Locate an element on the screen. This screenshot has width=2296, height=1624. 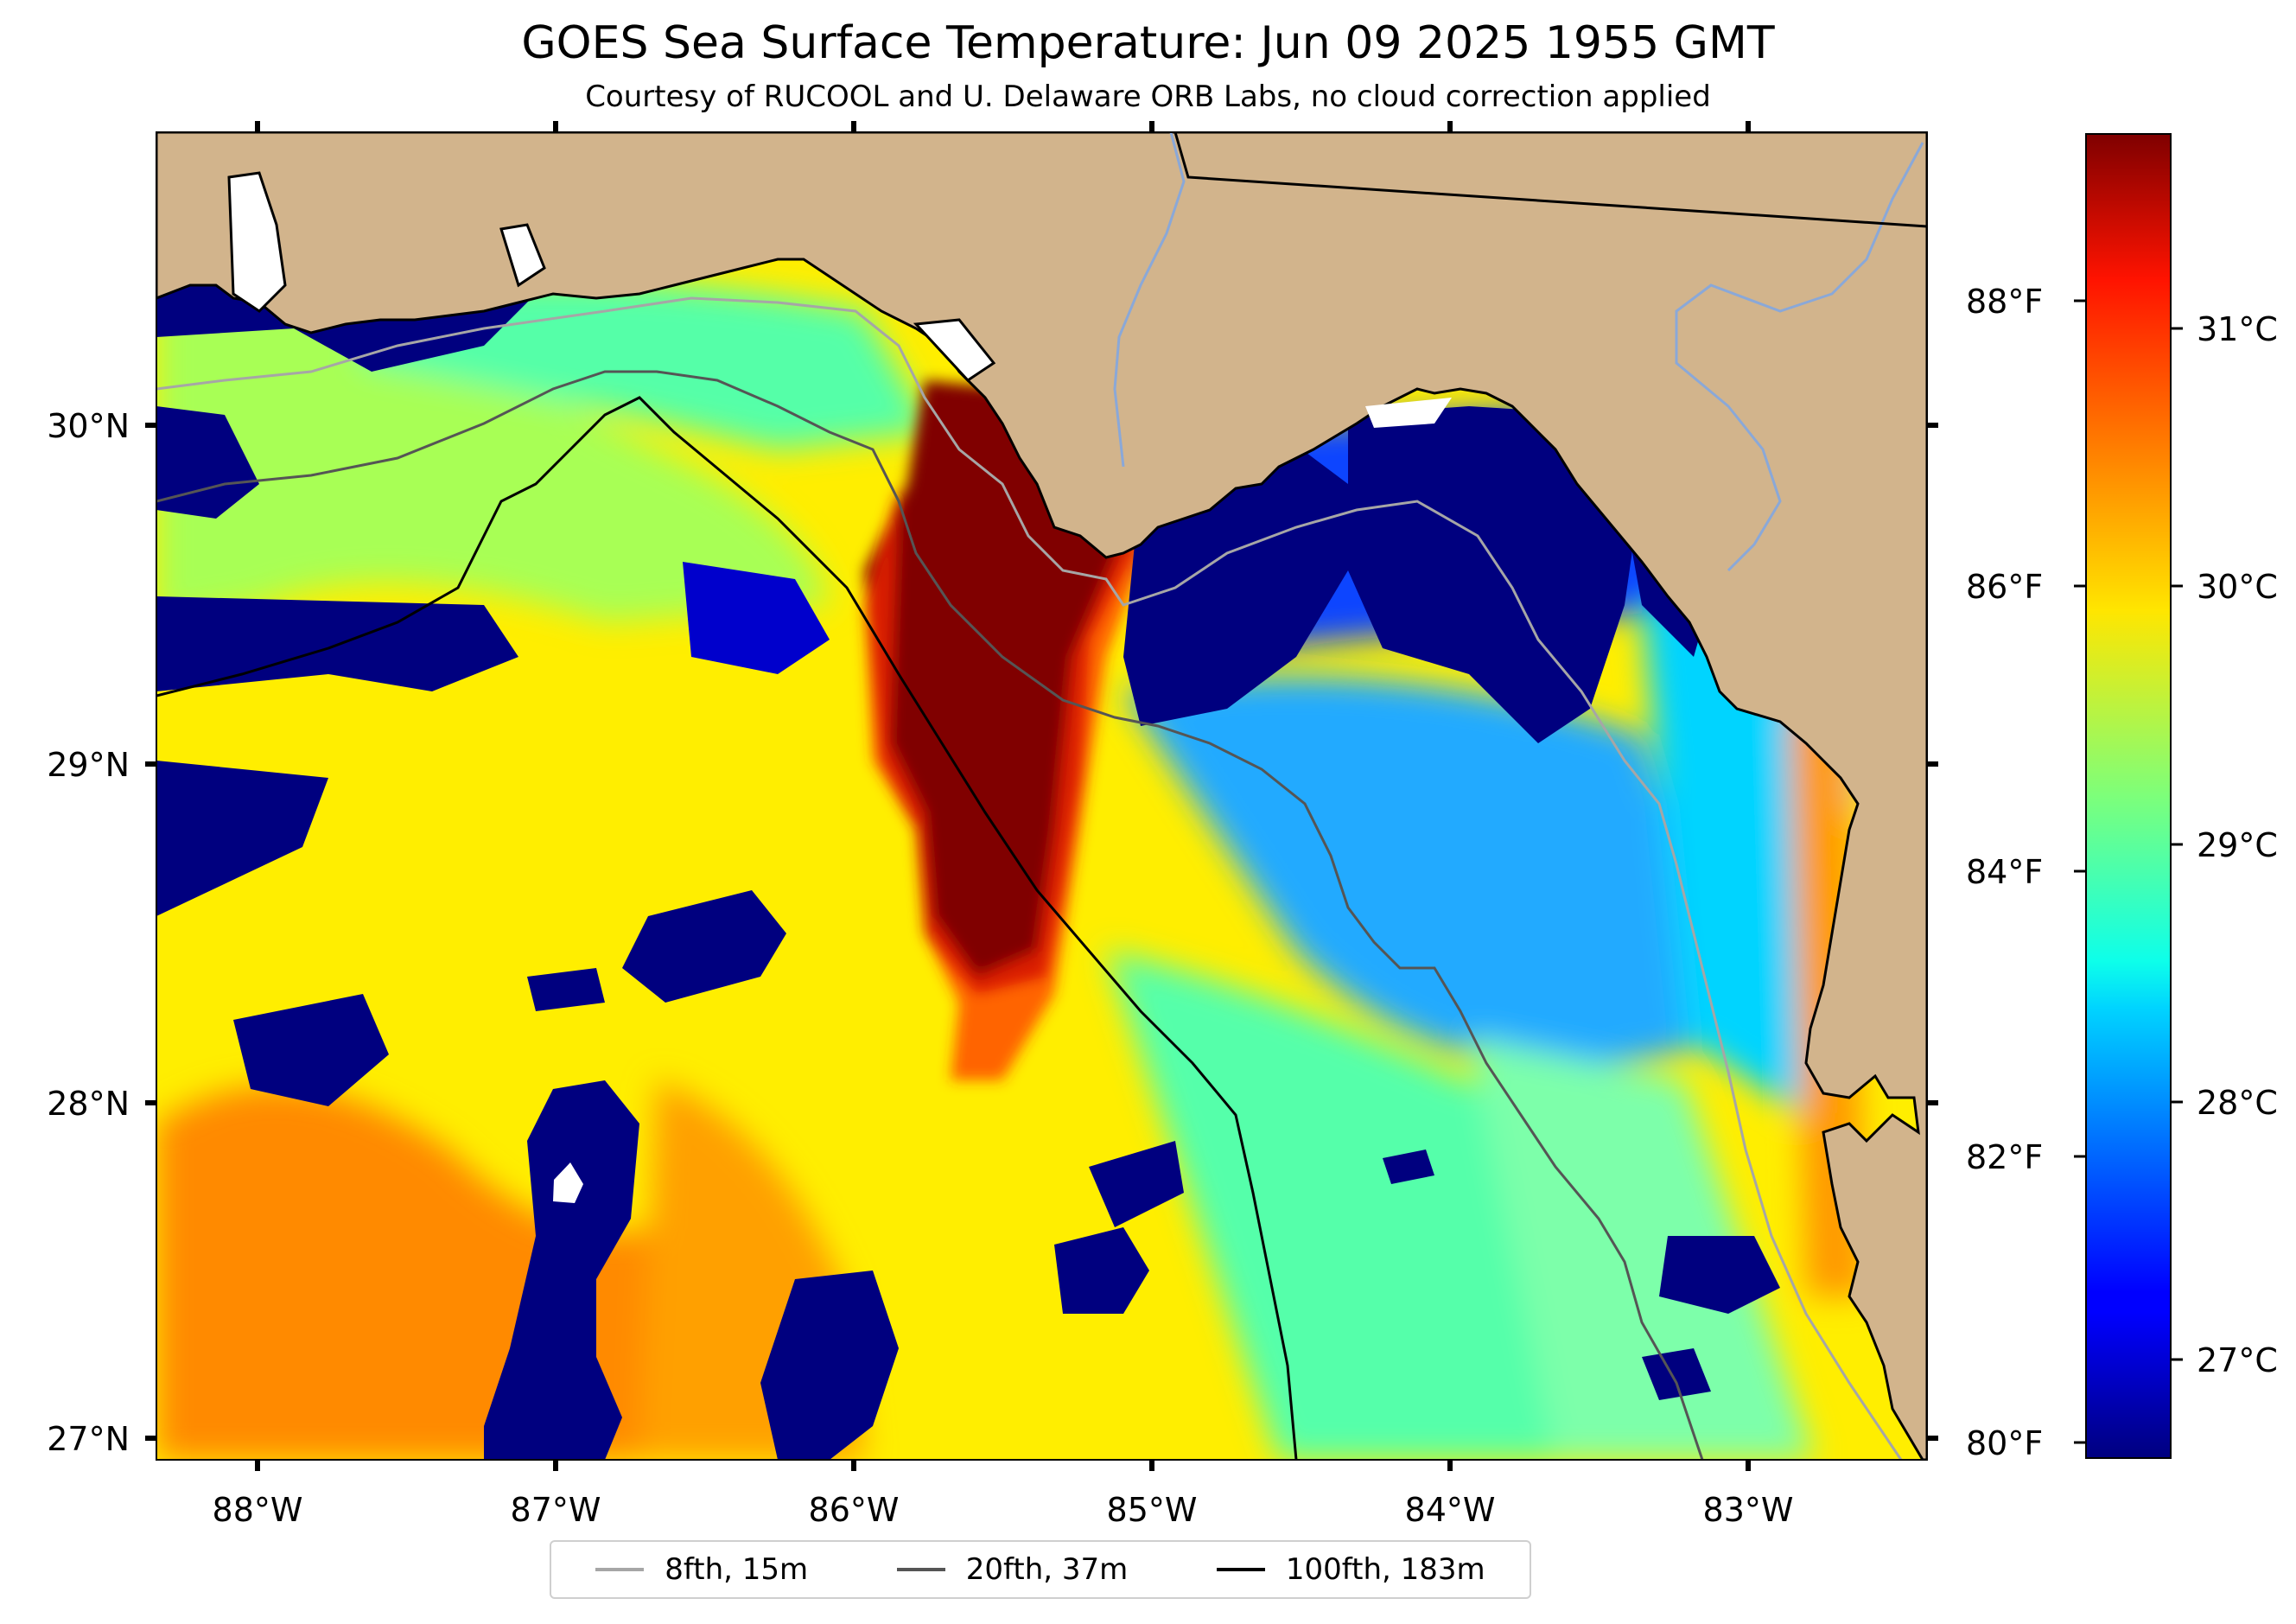
legend-item-8fth: 8fth, 15m is located at coordinates (701, 1569).